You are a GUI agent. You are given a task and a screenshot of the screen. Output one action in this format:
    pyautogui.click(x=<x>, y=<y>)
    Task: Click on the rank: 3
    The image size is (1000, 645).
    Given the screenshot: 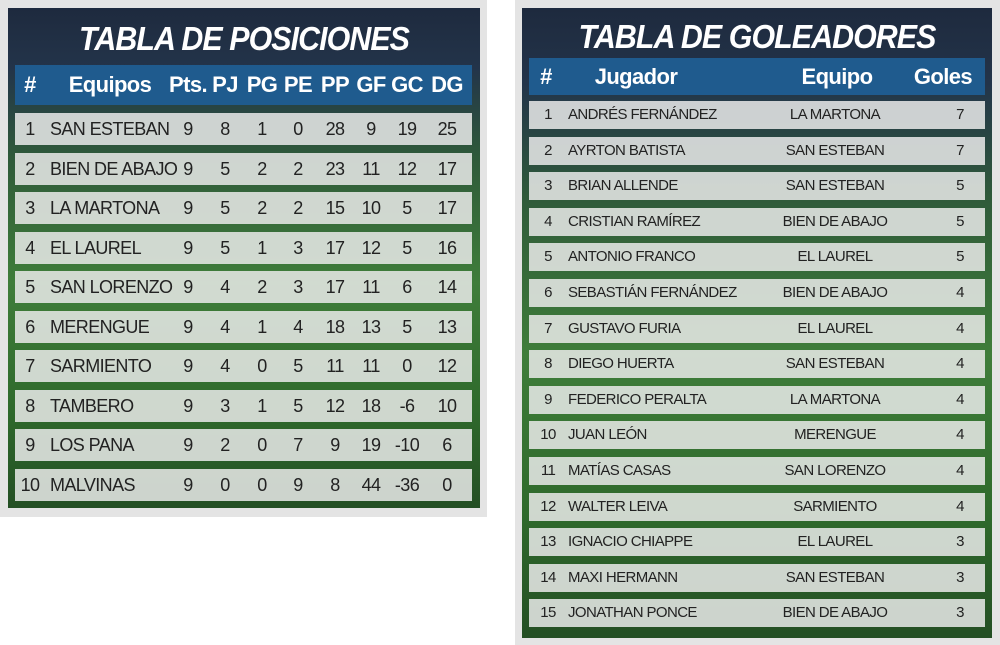 What is the action you would take?
    pyautogui.click(x=548, y=186)
    